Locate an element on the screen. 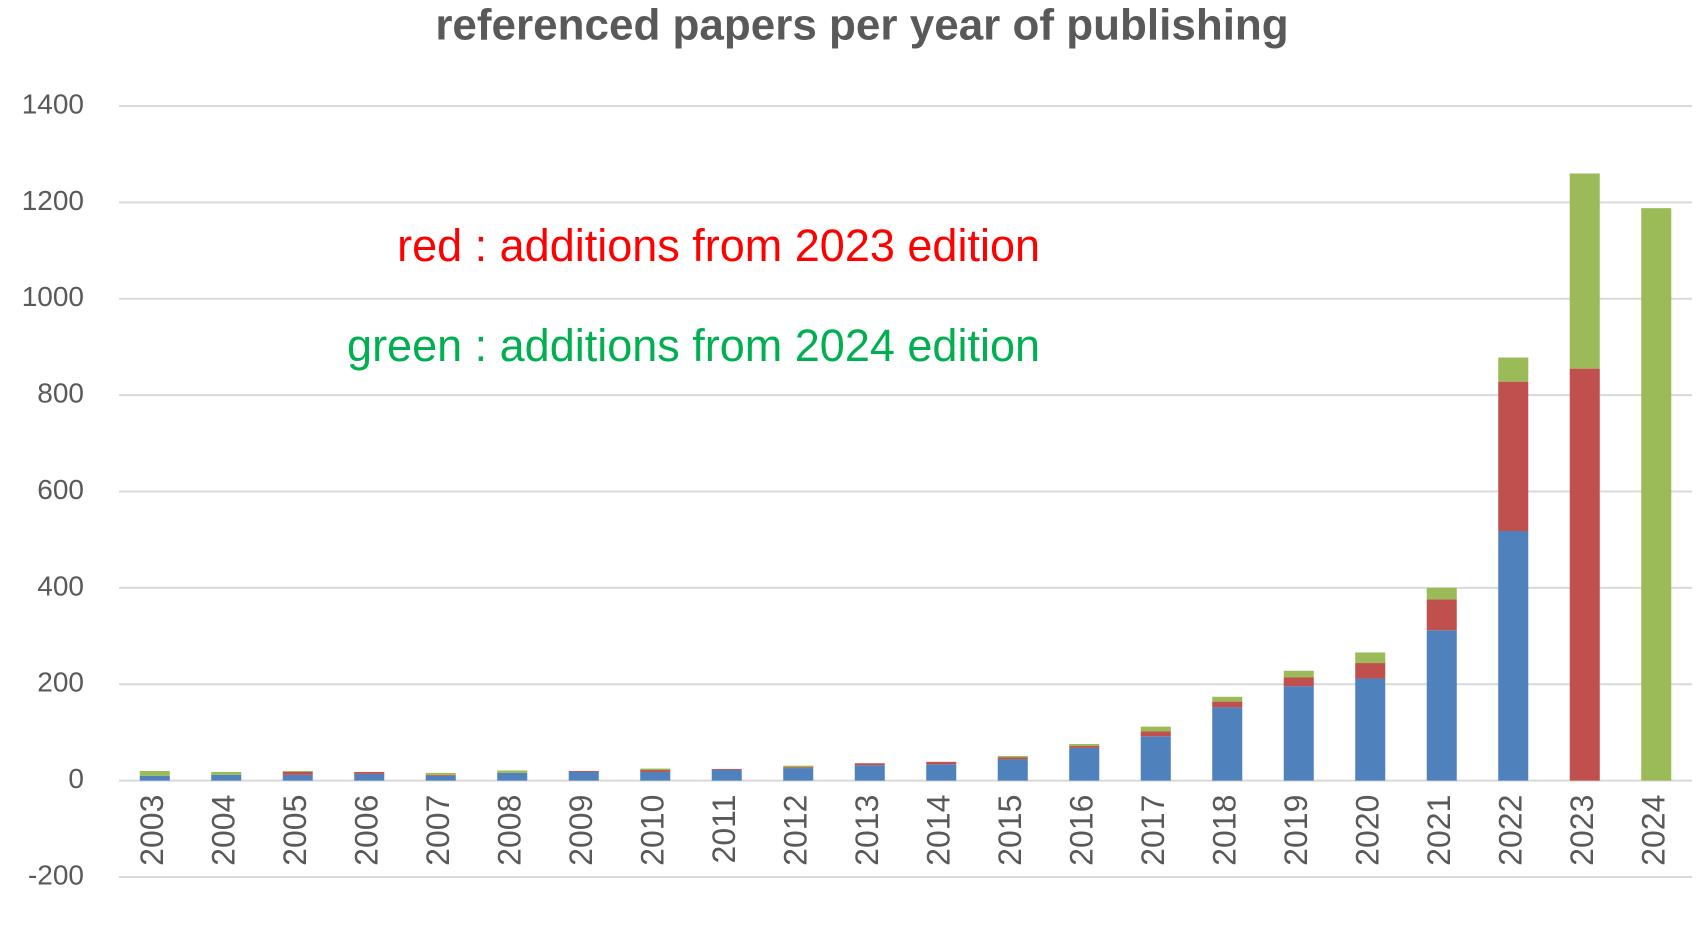  y-tick-label: 1000 is located at coordinates (53, 296).